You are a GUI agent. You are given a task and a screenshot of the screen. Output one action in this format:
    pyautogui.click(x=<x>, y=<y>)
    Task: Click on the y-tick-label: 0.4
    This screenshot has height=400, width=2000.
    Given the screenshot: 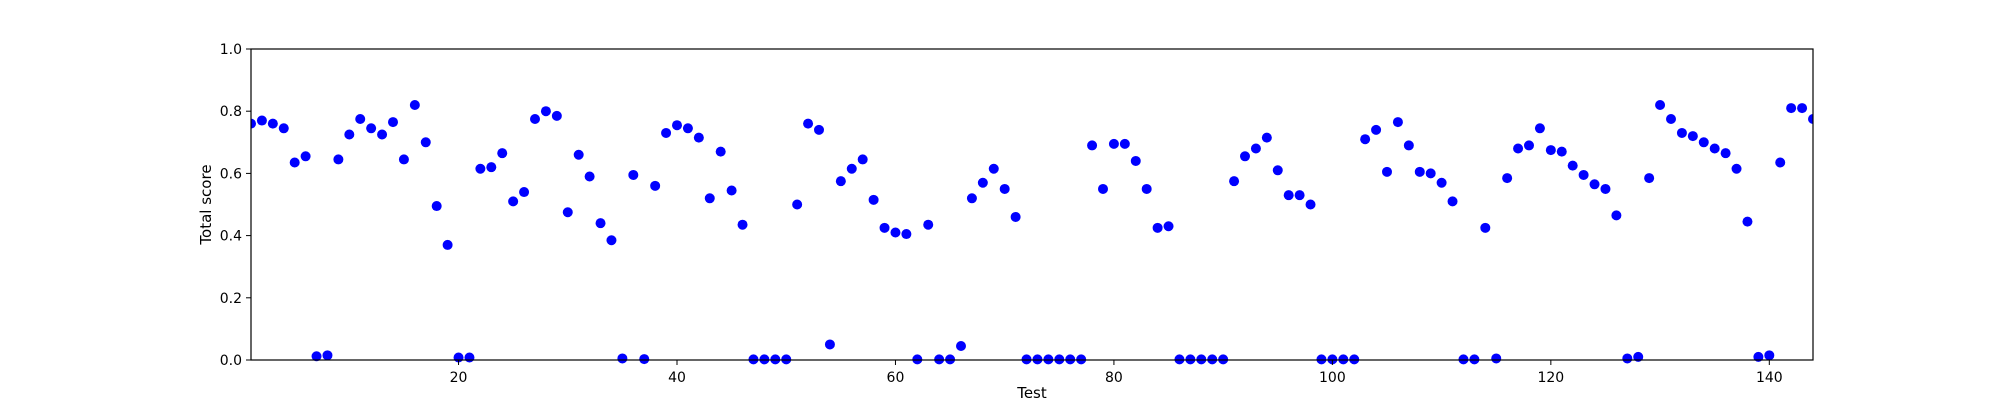 What is the action you would take?
    pyautogui.click(x=231, y=237)
    